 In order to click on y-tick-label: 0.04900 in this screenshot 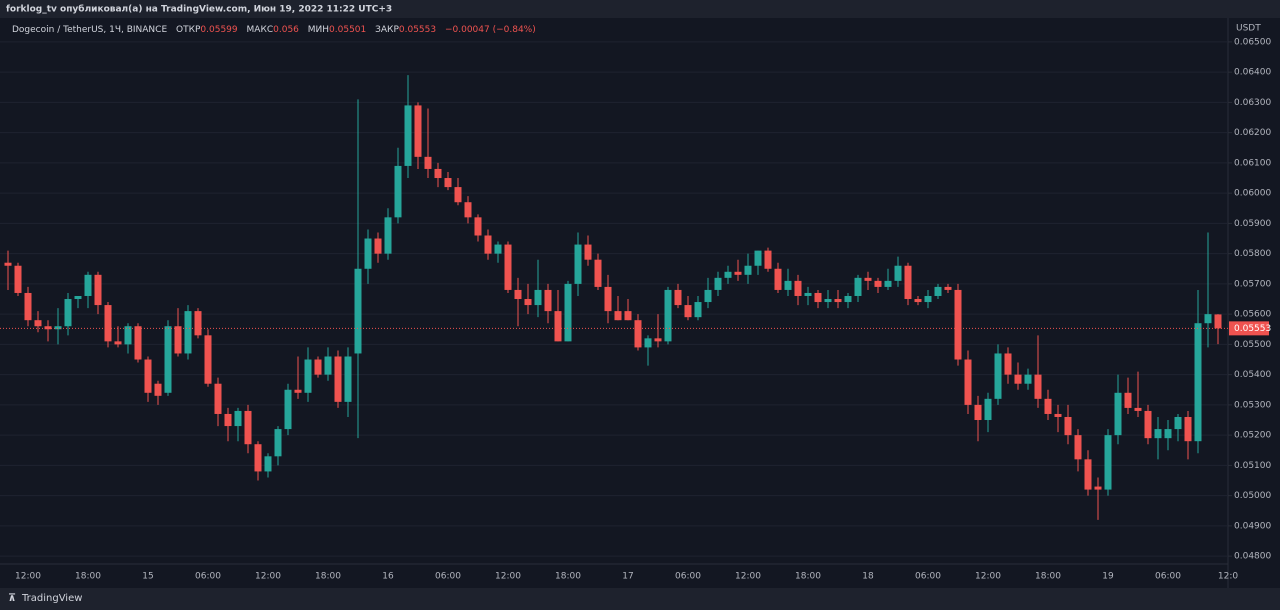, I will do `click(1252, 526)`.